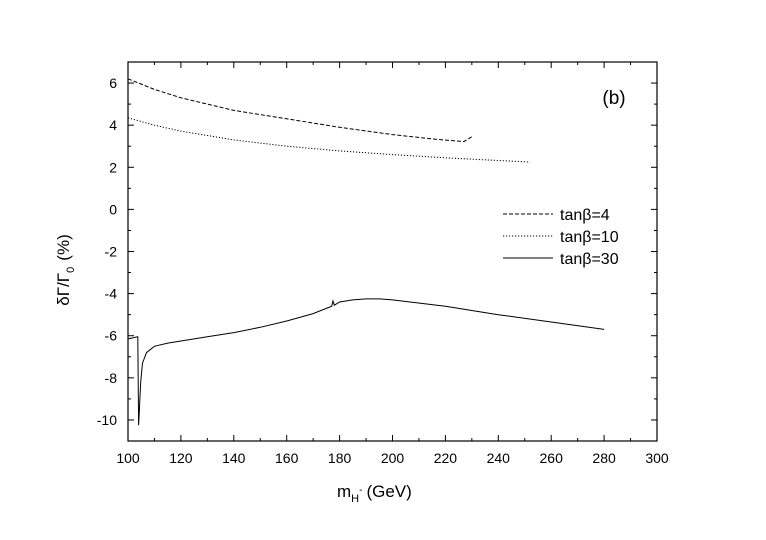 This screenshot has height=540, width=766. I want to click on y-axis-title-main: δΓ/Γ, so click(63, 289).